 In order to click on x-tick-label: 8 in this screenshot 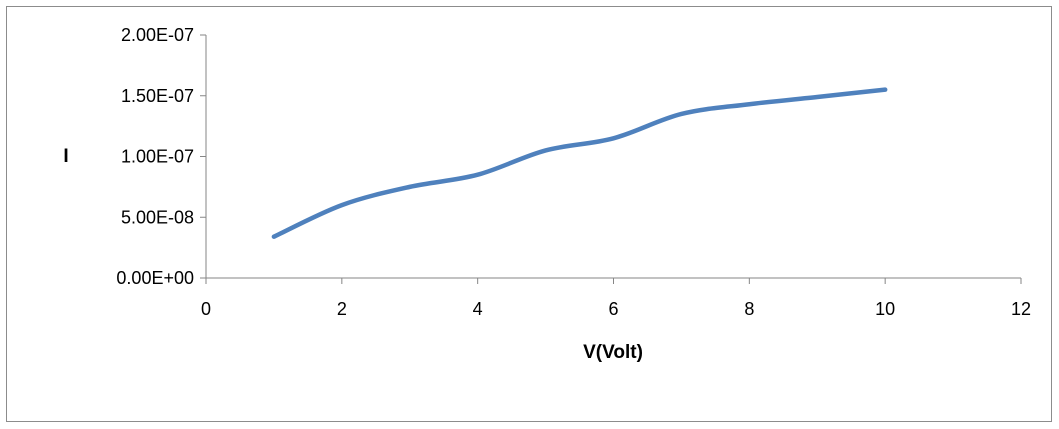, I will do `click(749, 309)`.